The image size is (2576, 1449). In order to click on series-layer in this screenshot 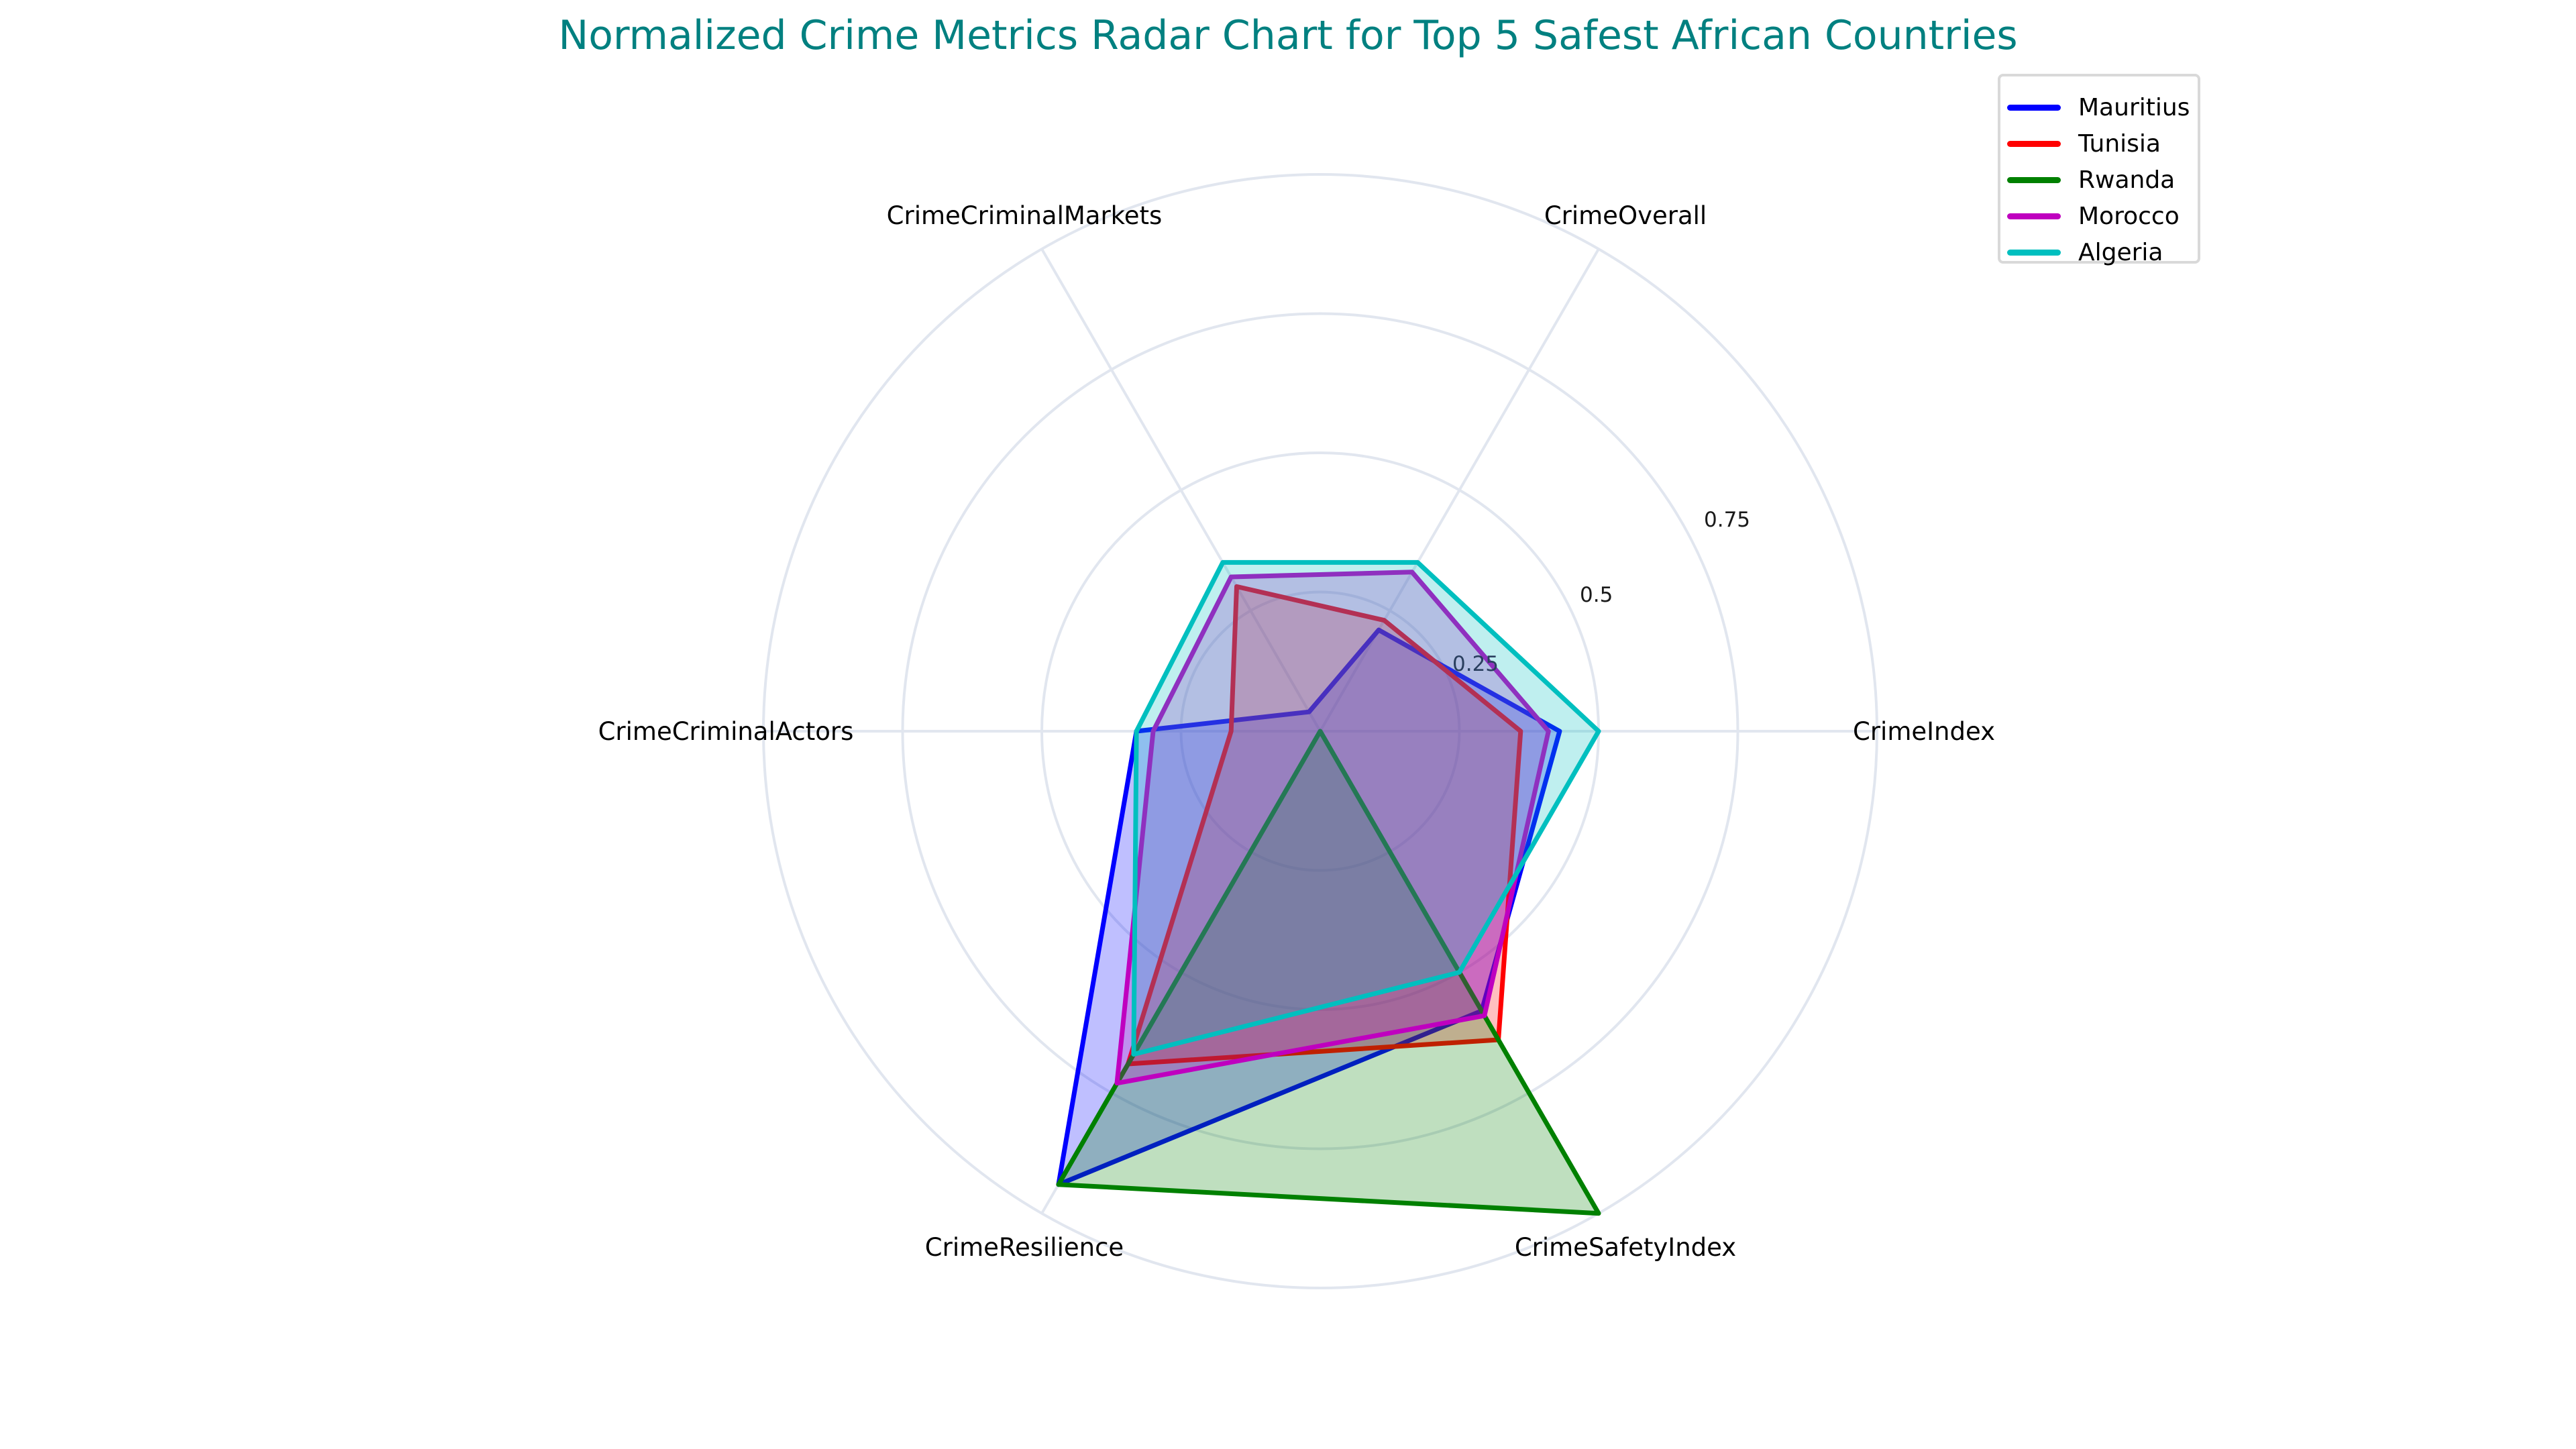, I will do `click(1328, 887)`.